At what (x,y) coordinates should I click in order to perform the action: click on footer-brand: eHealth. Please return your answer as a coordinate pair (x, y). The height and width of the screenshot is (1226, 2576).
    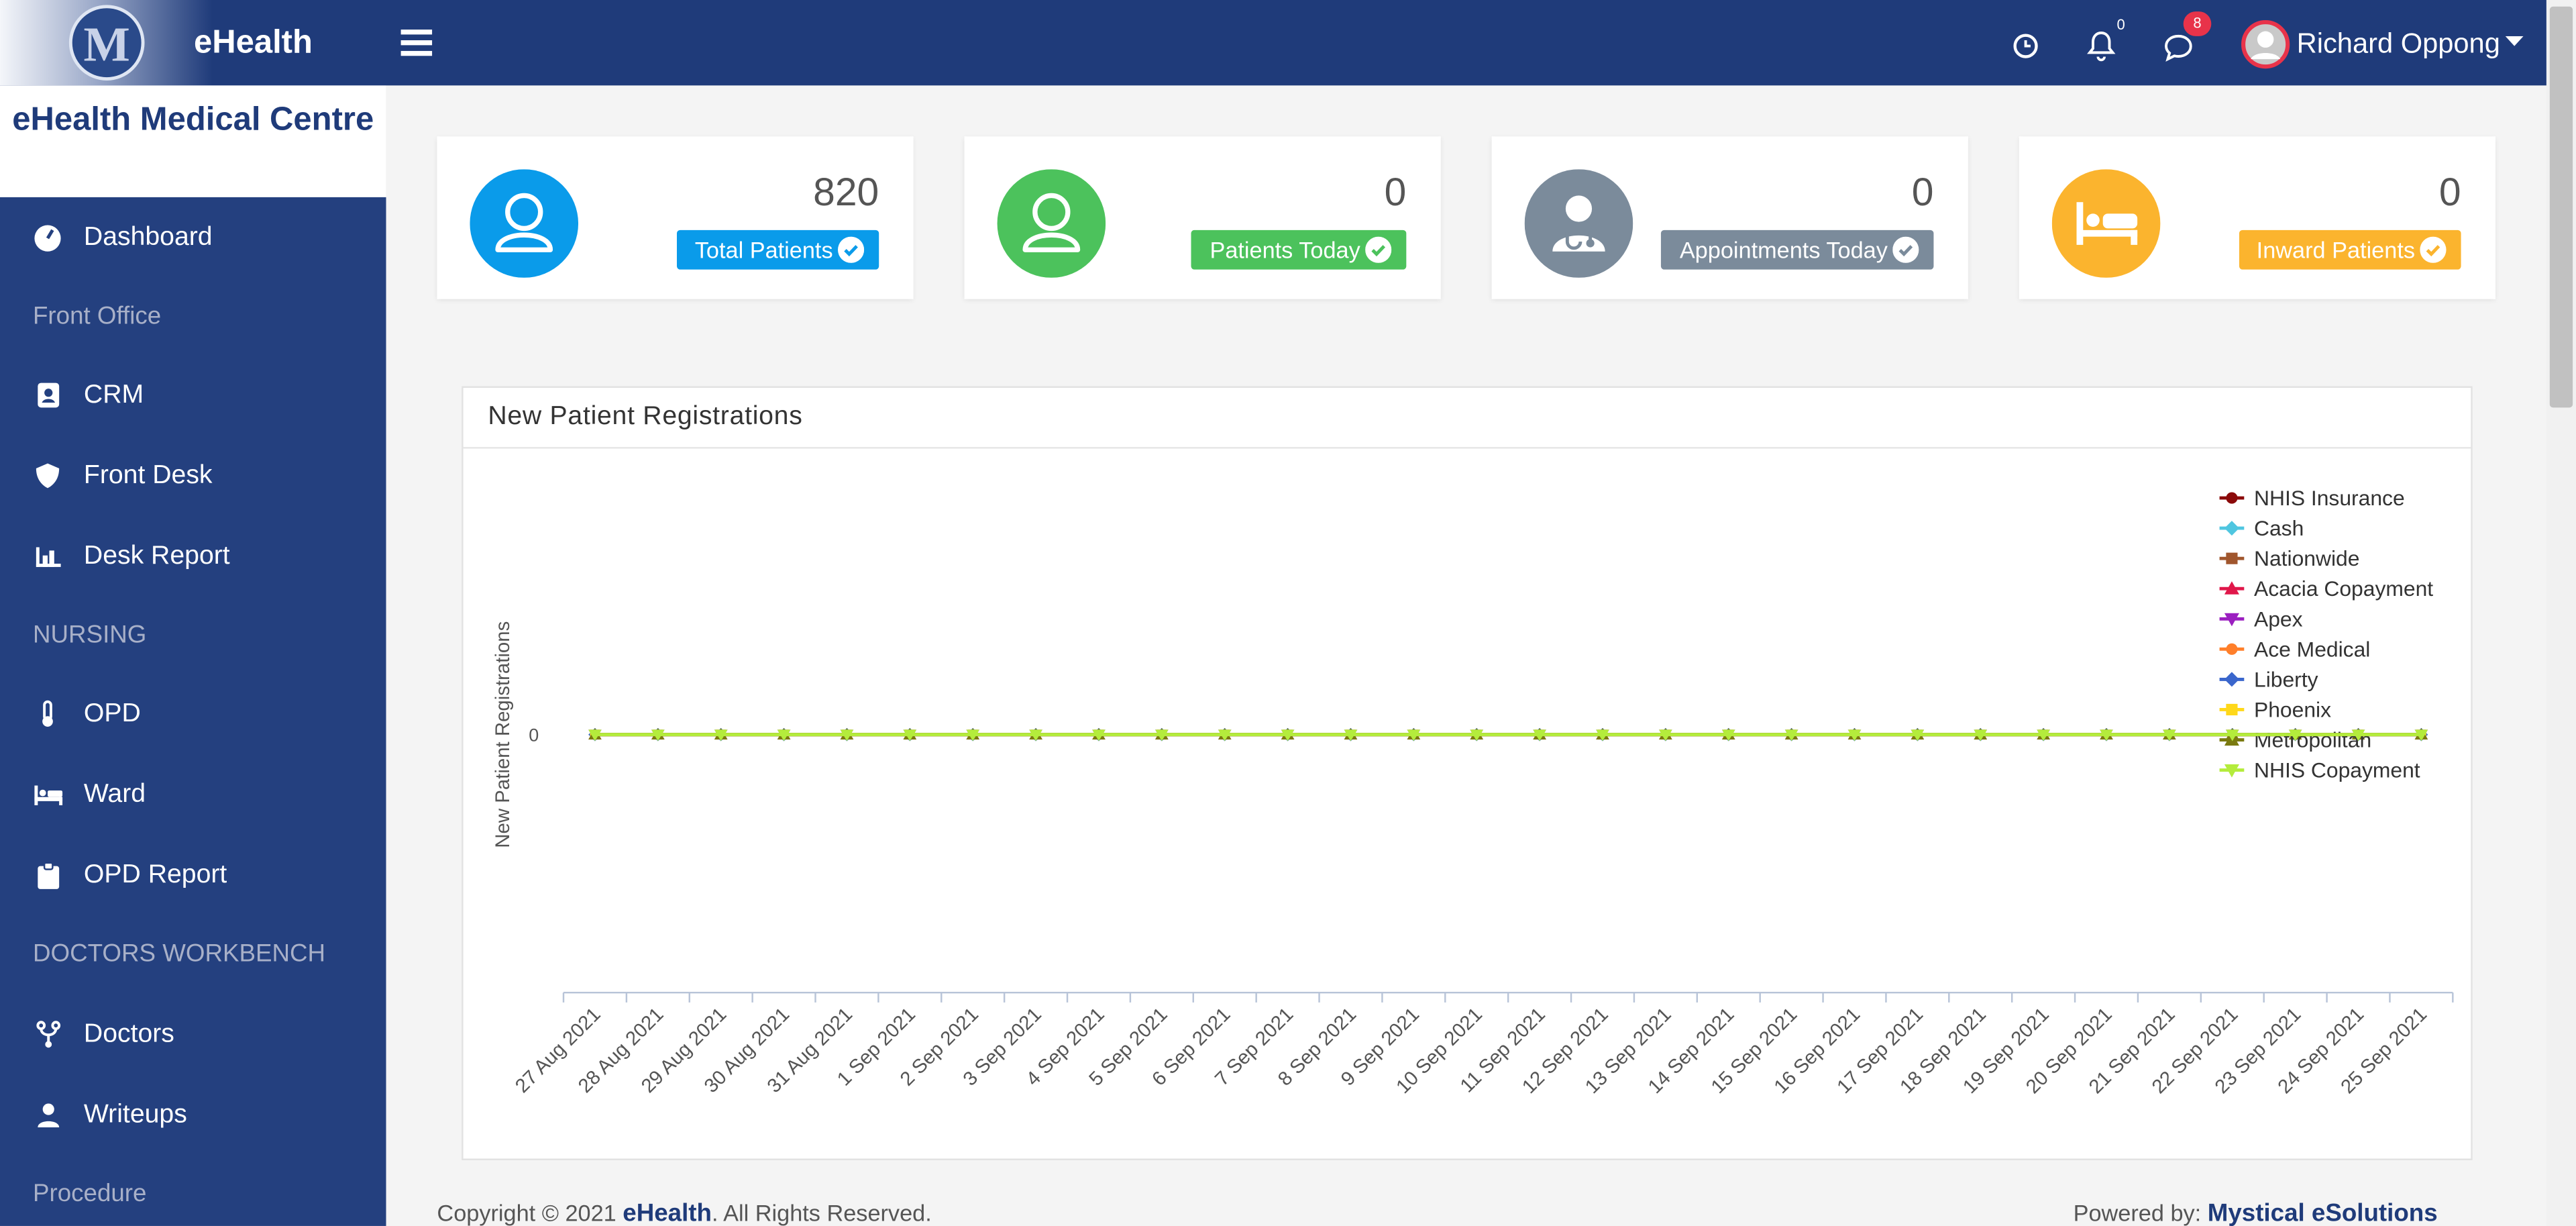
    Looking at the image, I should click on (667, 1212).